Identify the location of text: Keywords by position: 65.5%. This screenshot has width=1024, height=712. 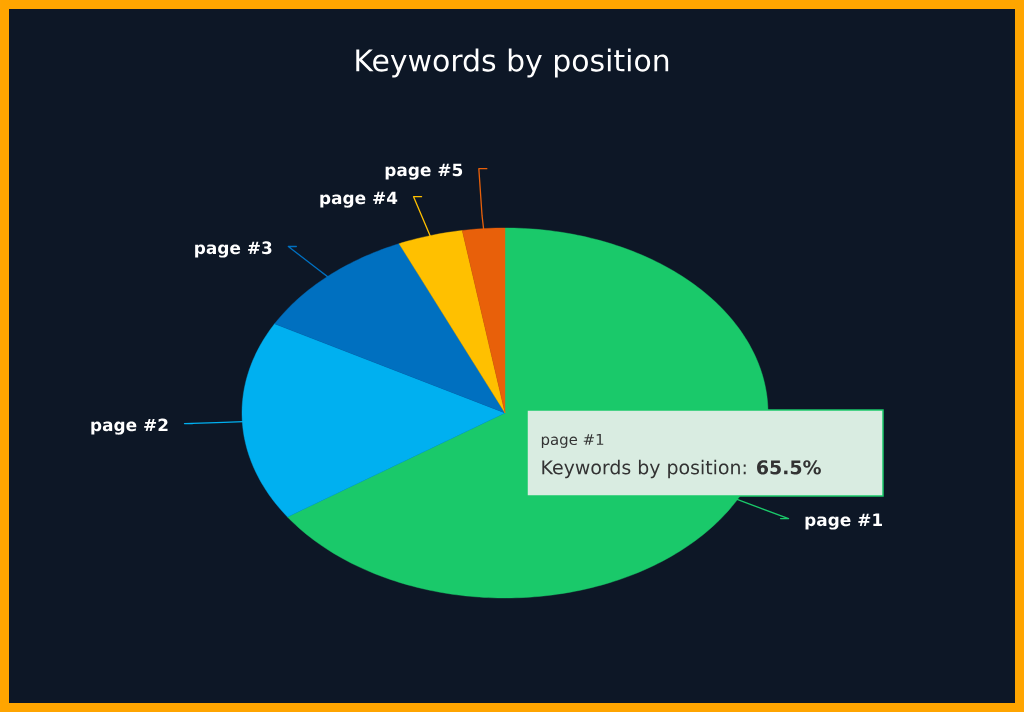
(681, 469).